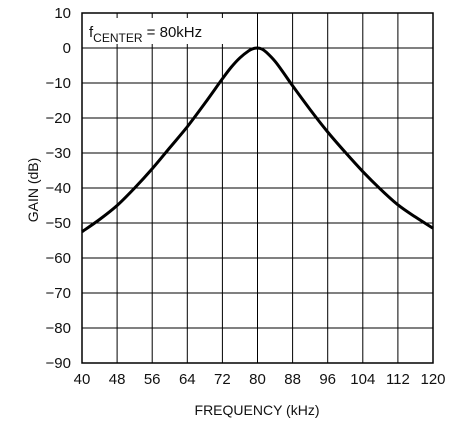  I want to click on x-tick-label: 120, so click(432, 379).